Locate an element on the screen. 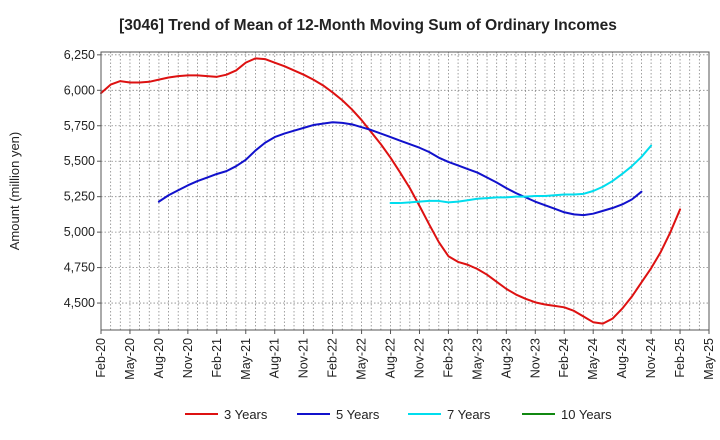  series-line-5-years is located at coordinates (400, 169).